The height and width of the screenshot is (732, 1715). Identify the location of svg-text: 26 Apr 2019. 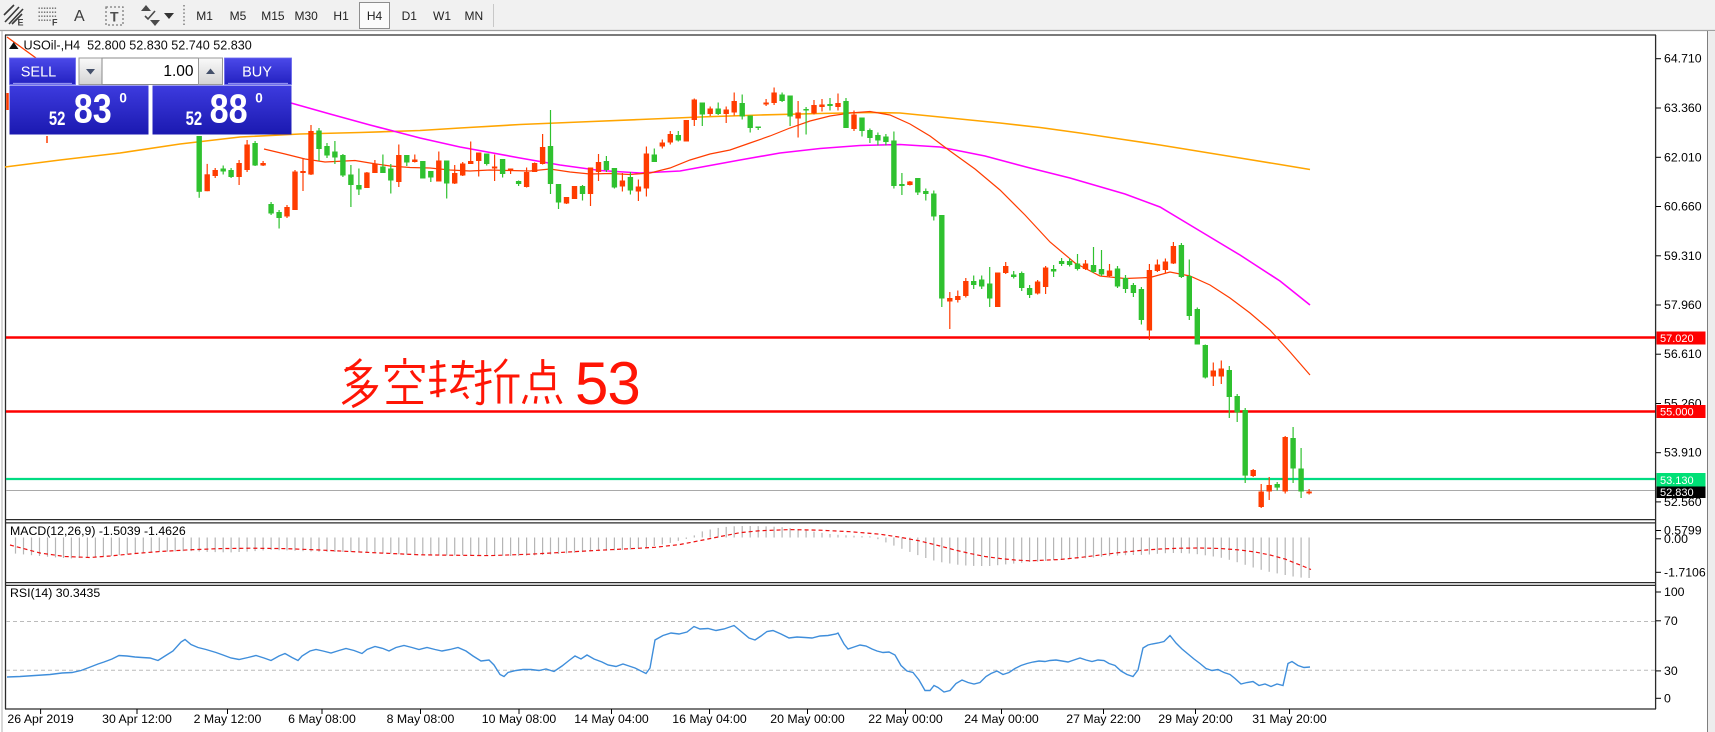
(40, 719).